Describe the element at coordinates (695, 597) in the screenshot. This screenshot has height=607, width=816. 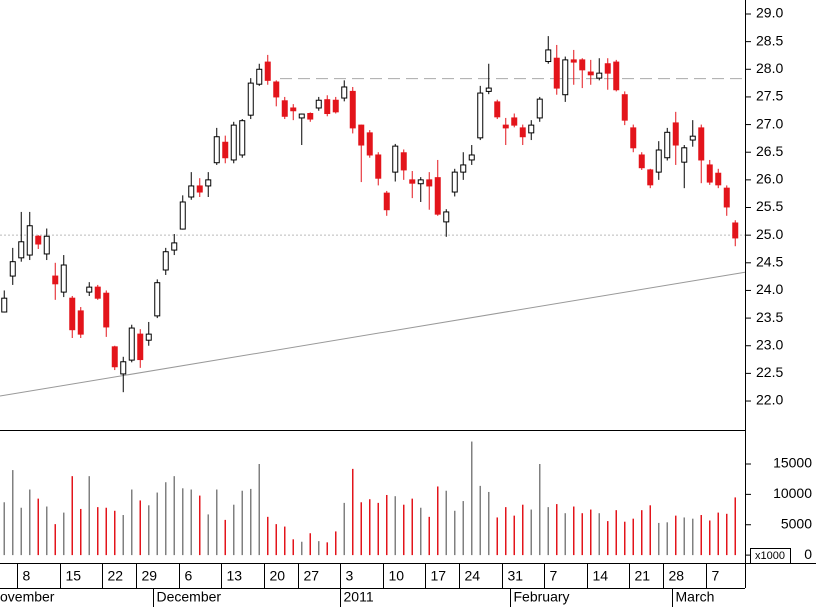
I see `month-label: March` at that location.